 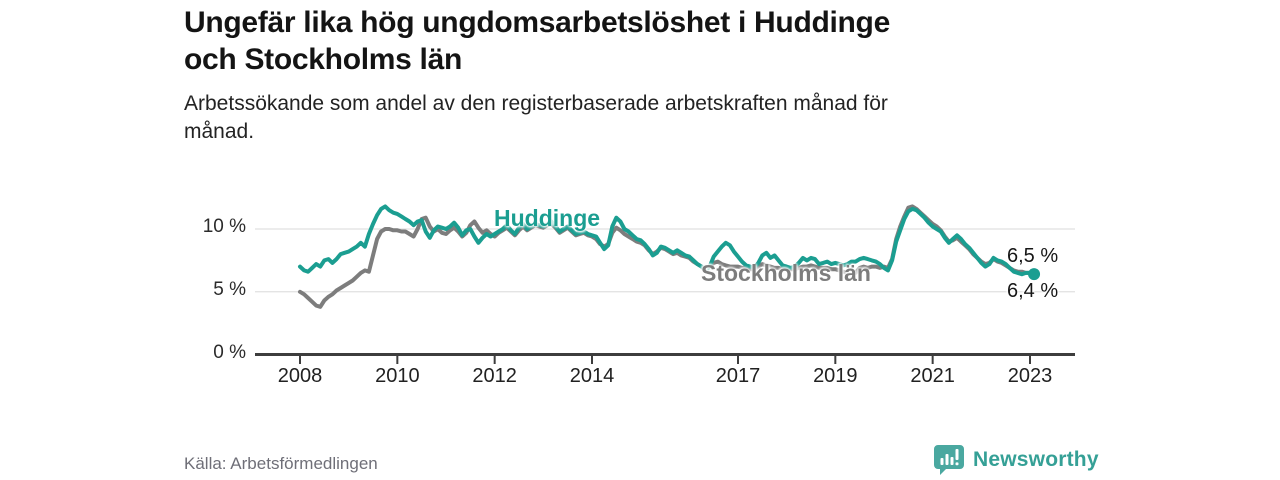 What do you see at coordinates (281, 463) in the screenshot?
I see `source-note: Källa: Arbetsförmedlingen` at bounding box center [281, 463].